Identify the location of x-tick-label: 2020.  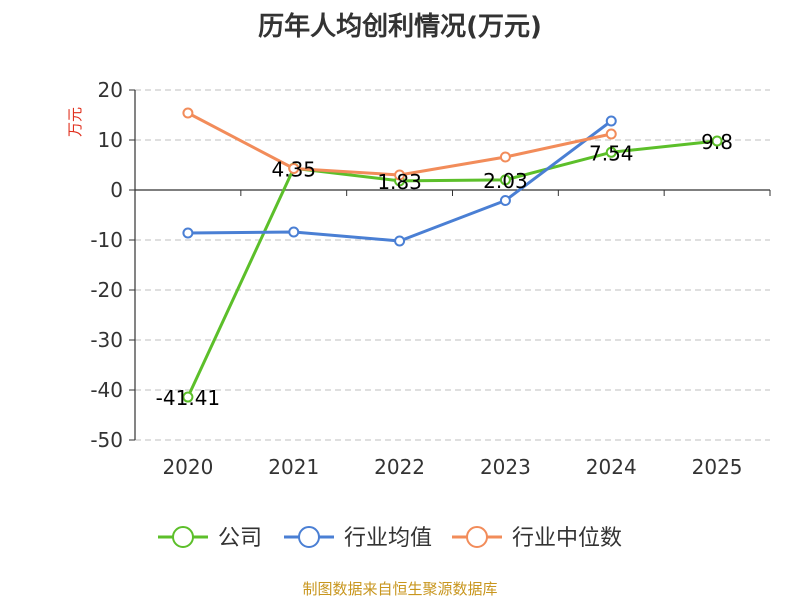
(187, 467).